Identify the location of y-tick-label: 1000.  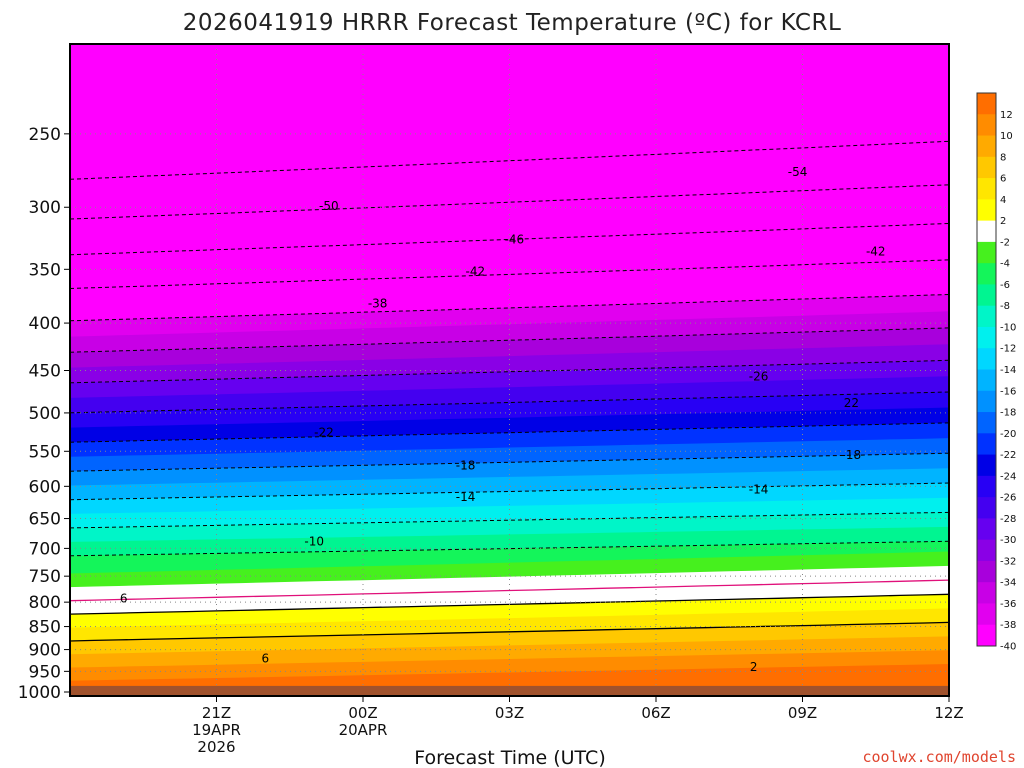
(39, 693).